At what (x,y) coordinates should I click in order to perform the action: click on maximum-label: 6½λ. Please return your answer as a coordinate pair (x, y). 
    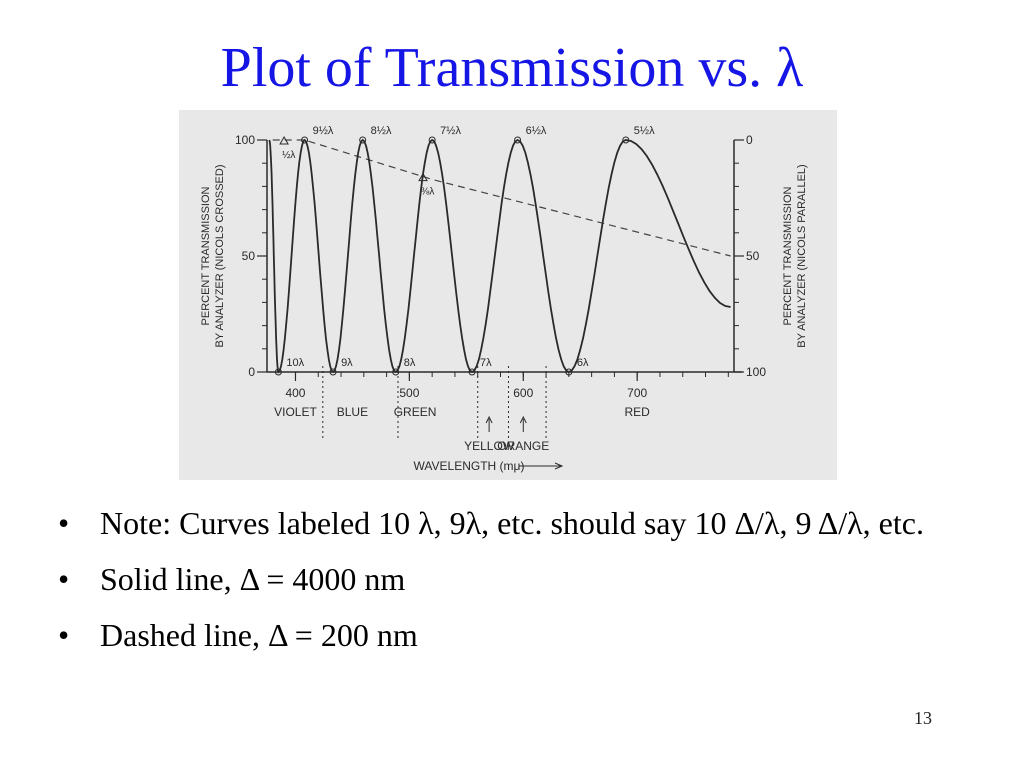
    Looking at the image, I should click on (536, 131).